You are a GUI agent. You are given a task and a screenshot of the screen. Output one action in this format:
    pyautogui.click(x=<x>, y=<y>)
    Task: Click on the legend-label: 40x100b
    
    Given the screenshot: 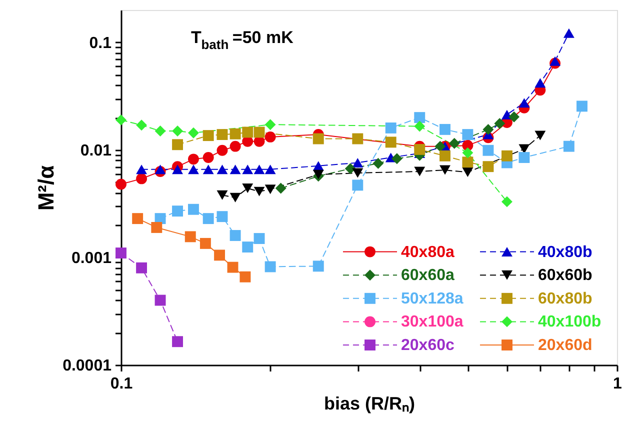 What is the action you would take?
    pyautogui.click(x=570, y=322)
    